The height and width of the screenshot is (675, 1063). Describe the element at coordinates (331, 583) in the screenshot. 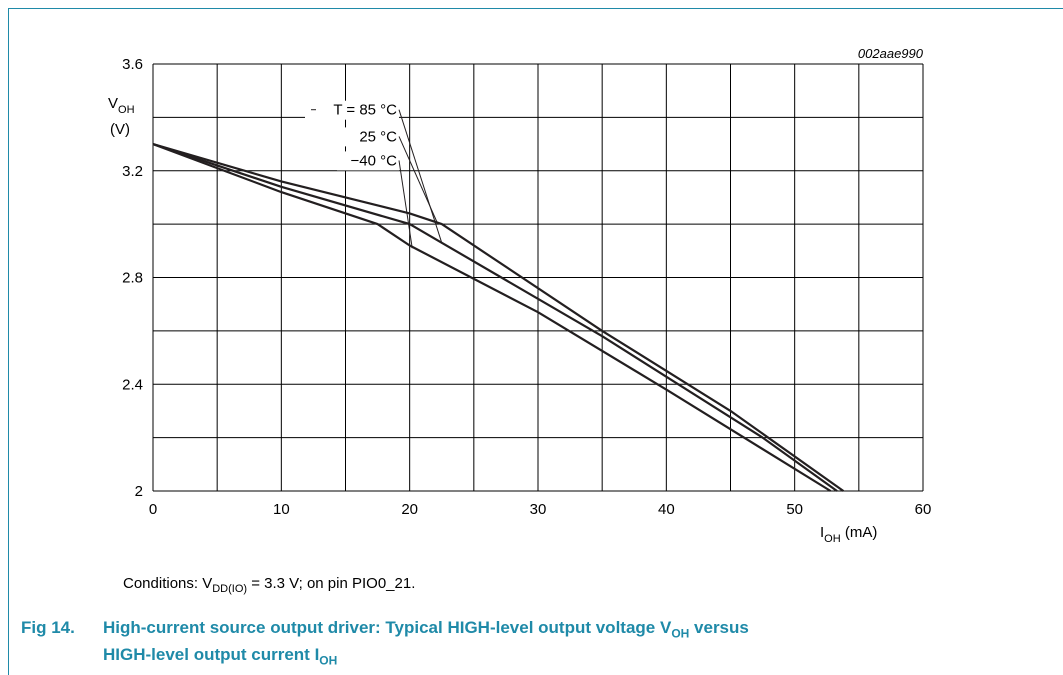

I see `conditions-suffix: = 3.3 V; on pin PIO0_21.` at that location.